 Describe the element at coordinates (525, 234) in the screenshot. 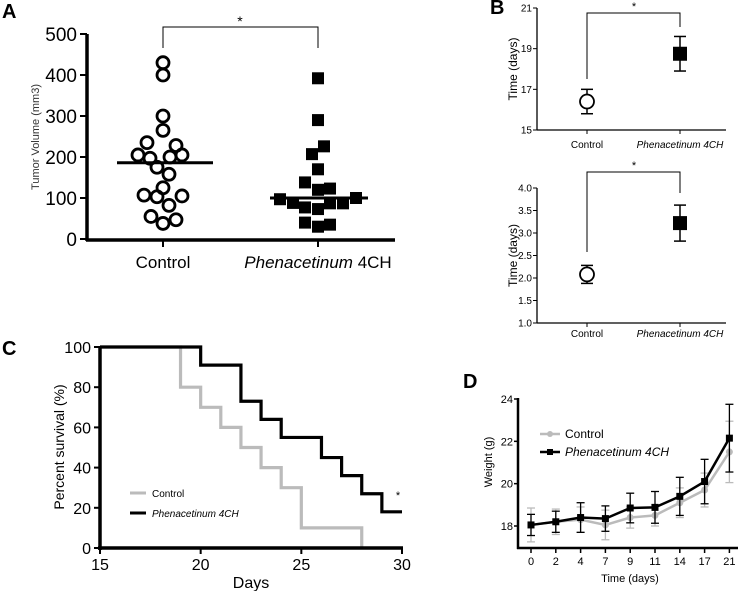

I see `y-tick-label: 3.0` at that location.